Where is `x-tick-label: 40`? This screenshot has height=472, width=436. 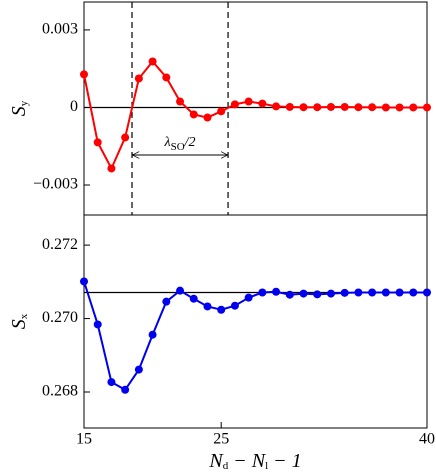
x-tick-label: 40 is located at coordinates (427, 439).